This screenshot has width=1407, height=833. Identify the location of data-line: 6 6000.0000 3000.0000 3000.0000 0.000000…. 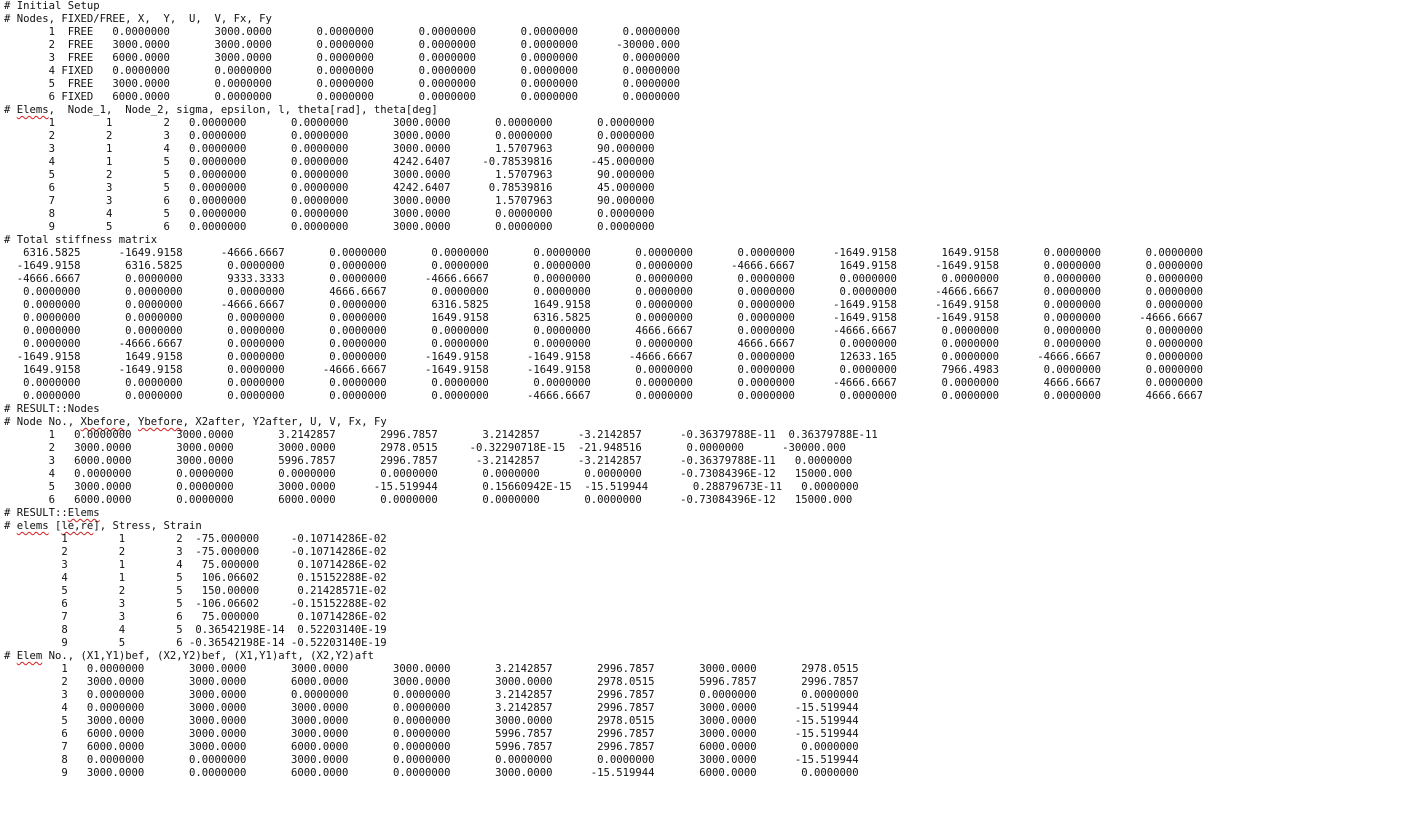
(431, 734).